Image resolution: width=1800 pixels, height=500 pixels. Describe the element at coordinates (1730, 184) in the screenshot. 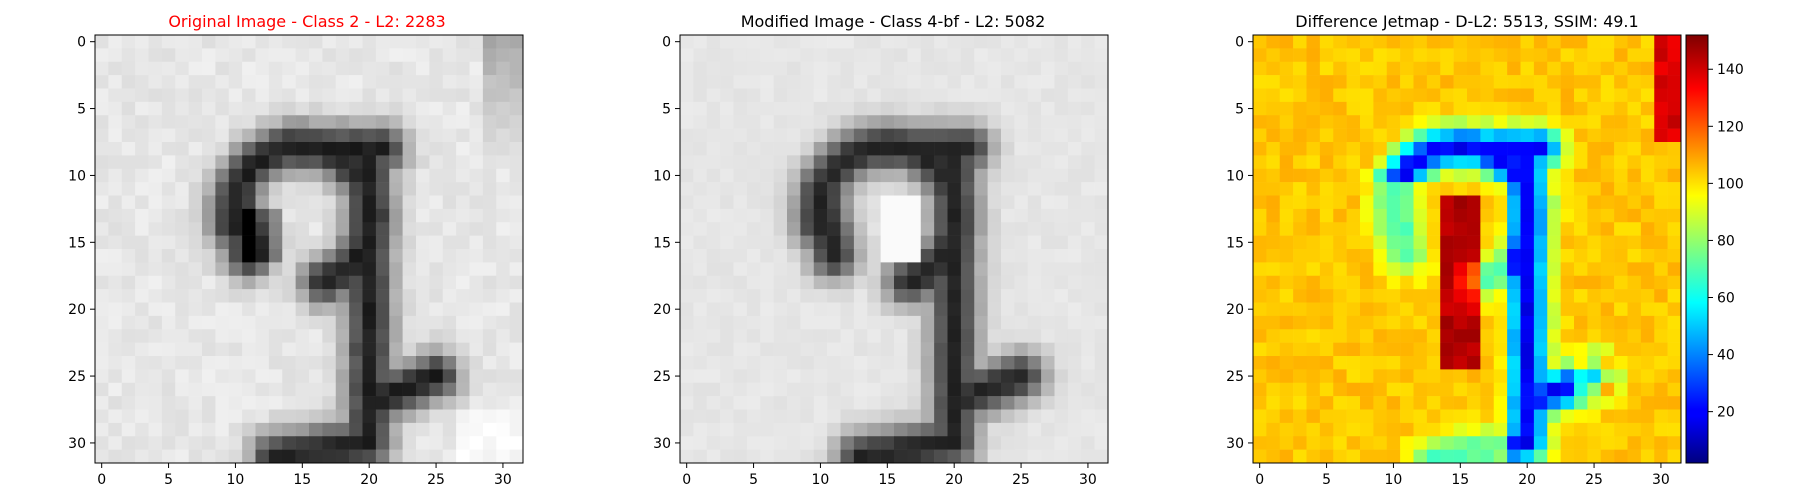

I see `colorbar-tick-label: 100` at that location.